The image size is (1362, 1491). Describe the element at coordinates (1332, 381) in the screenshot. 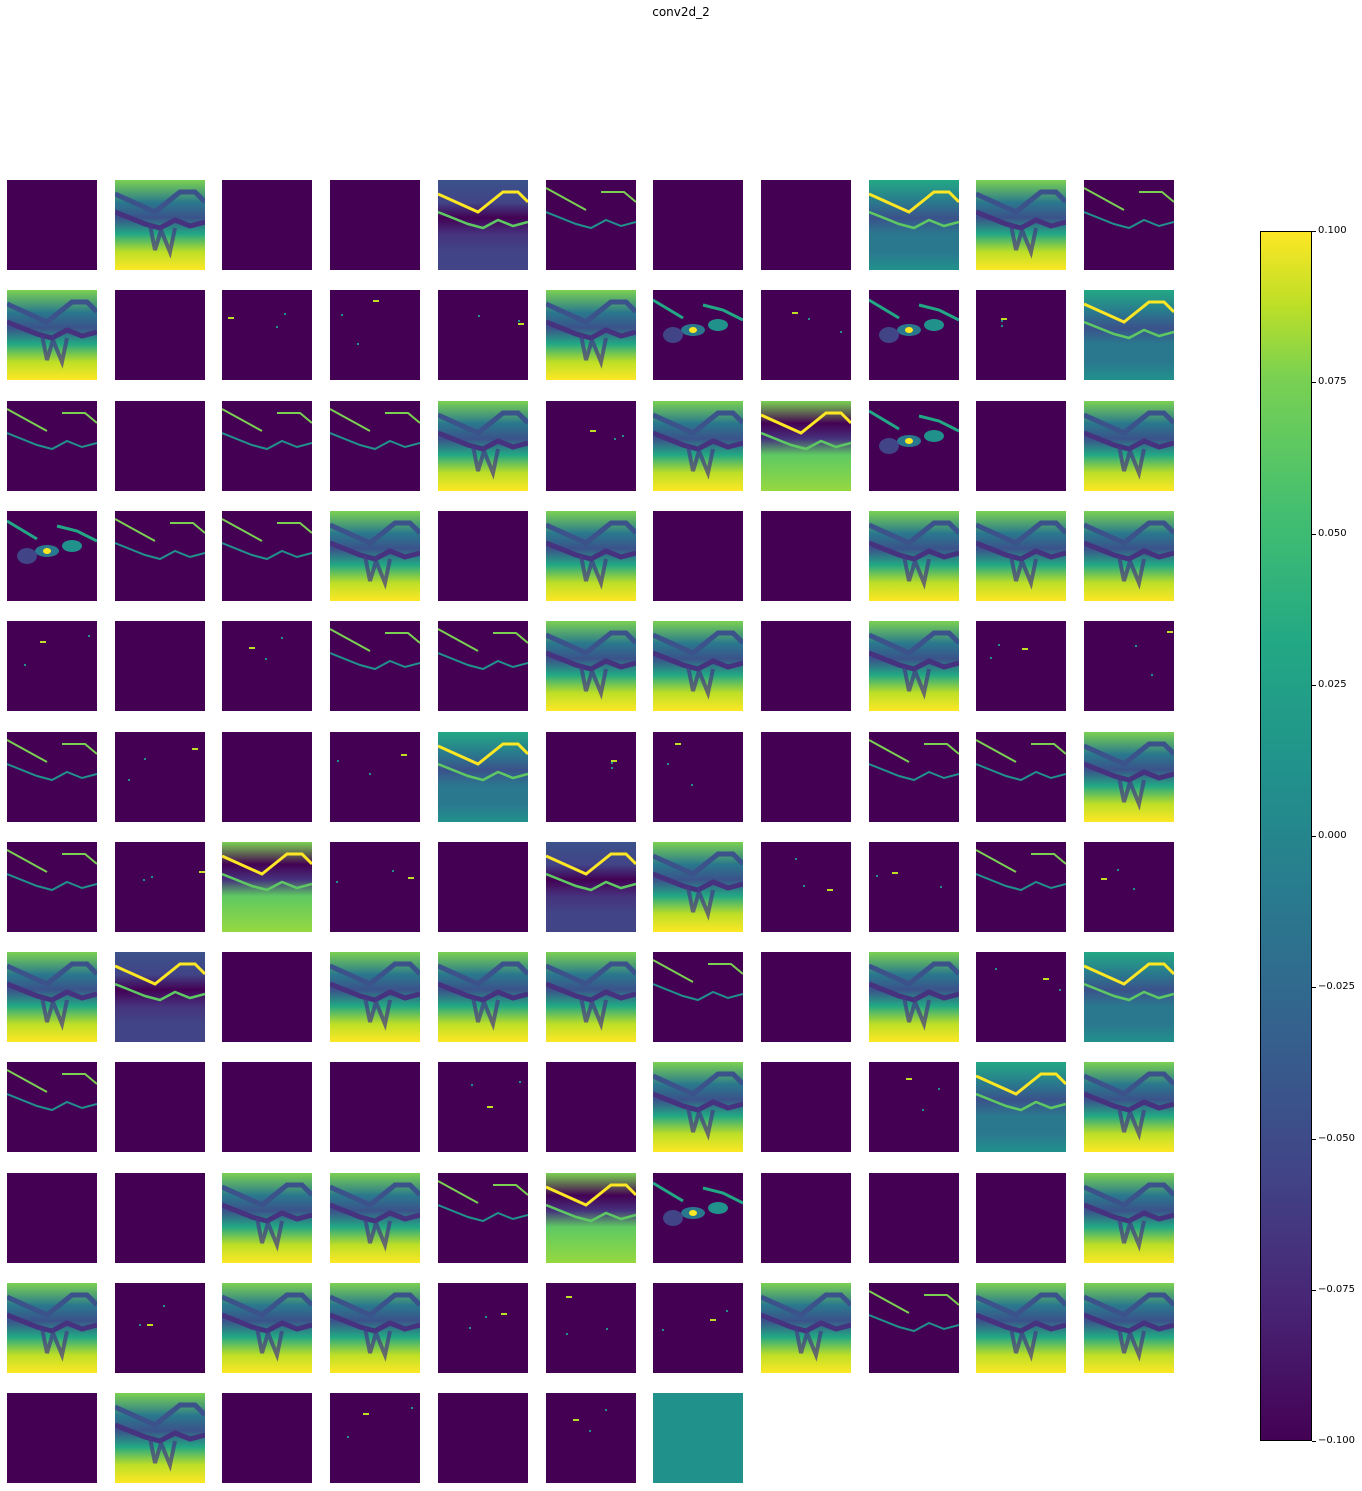

I see `colorbar-tick-label: 0.075` at that location.